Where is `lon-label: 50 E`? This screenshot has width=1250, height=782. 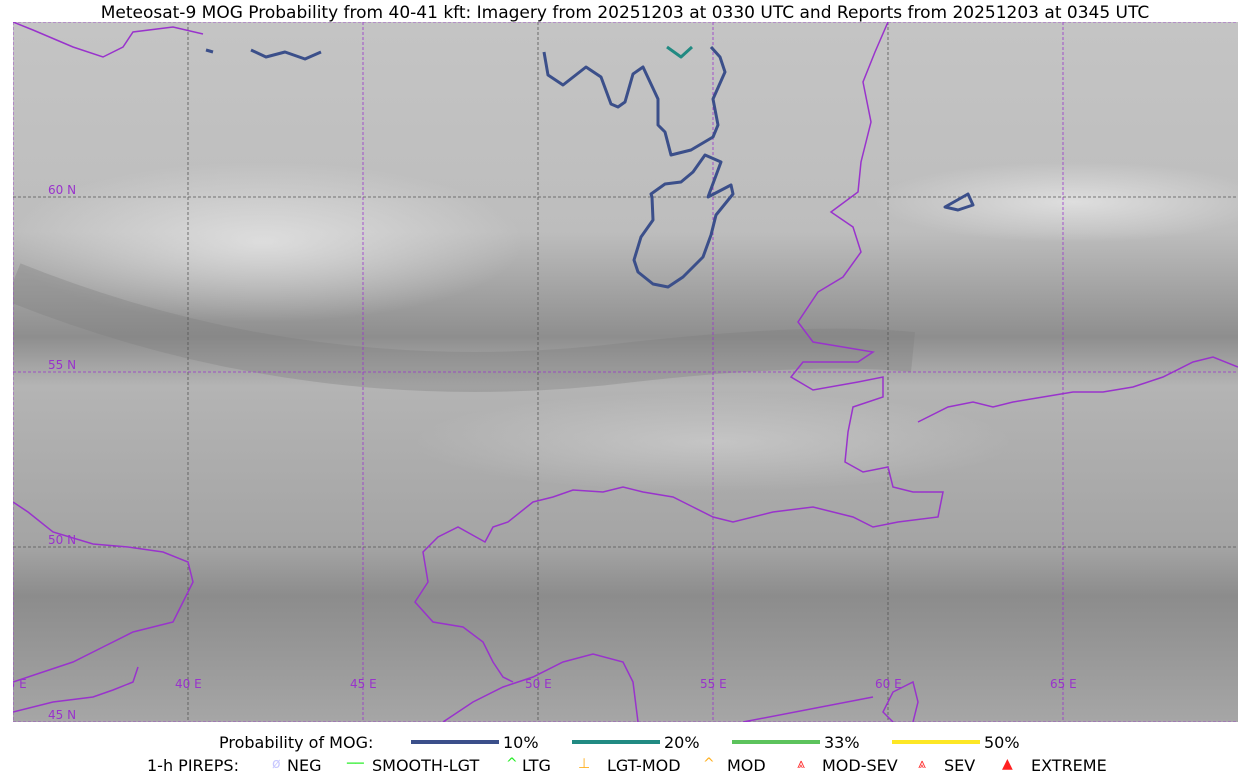
lon-label: 50 E is located at coordinates (538, 684).